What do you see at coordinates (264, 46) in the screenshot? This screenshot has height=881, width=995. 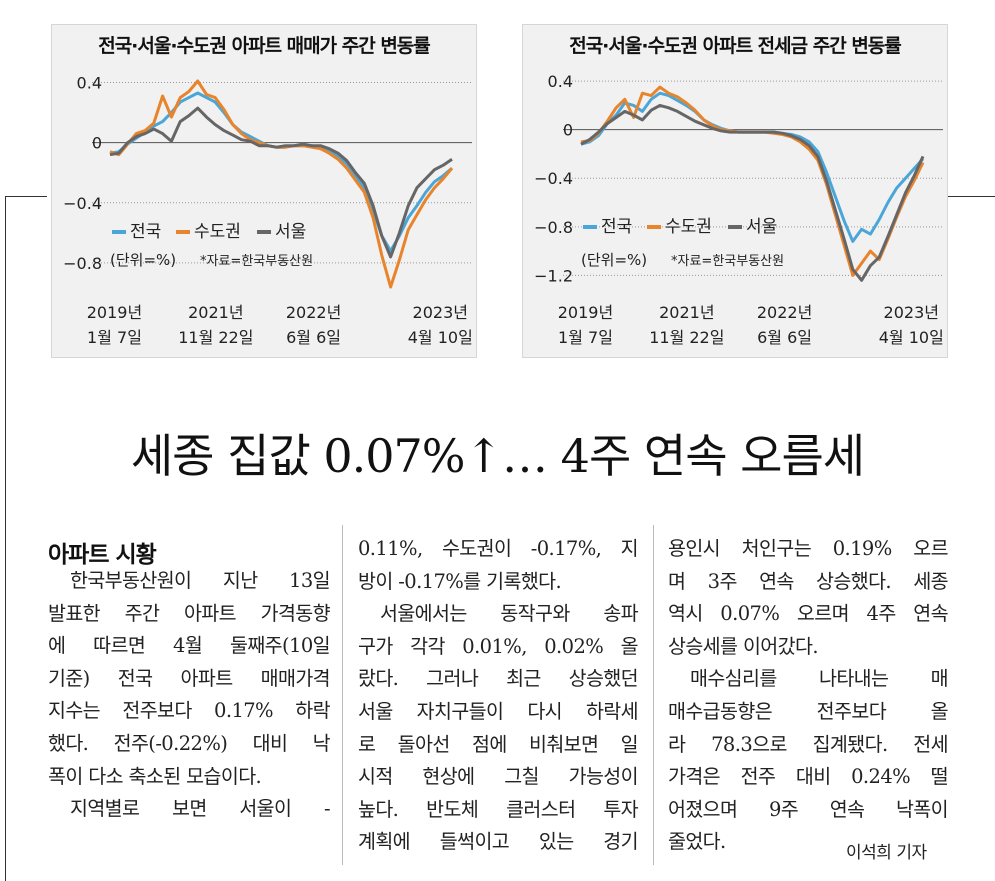 I see `chart-title-sale-price: 전국·서울·수도권 아파트 매매가 주간 변동률` at bounding box center [264, 46].